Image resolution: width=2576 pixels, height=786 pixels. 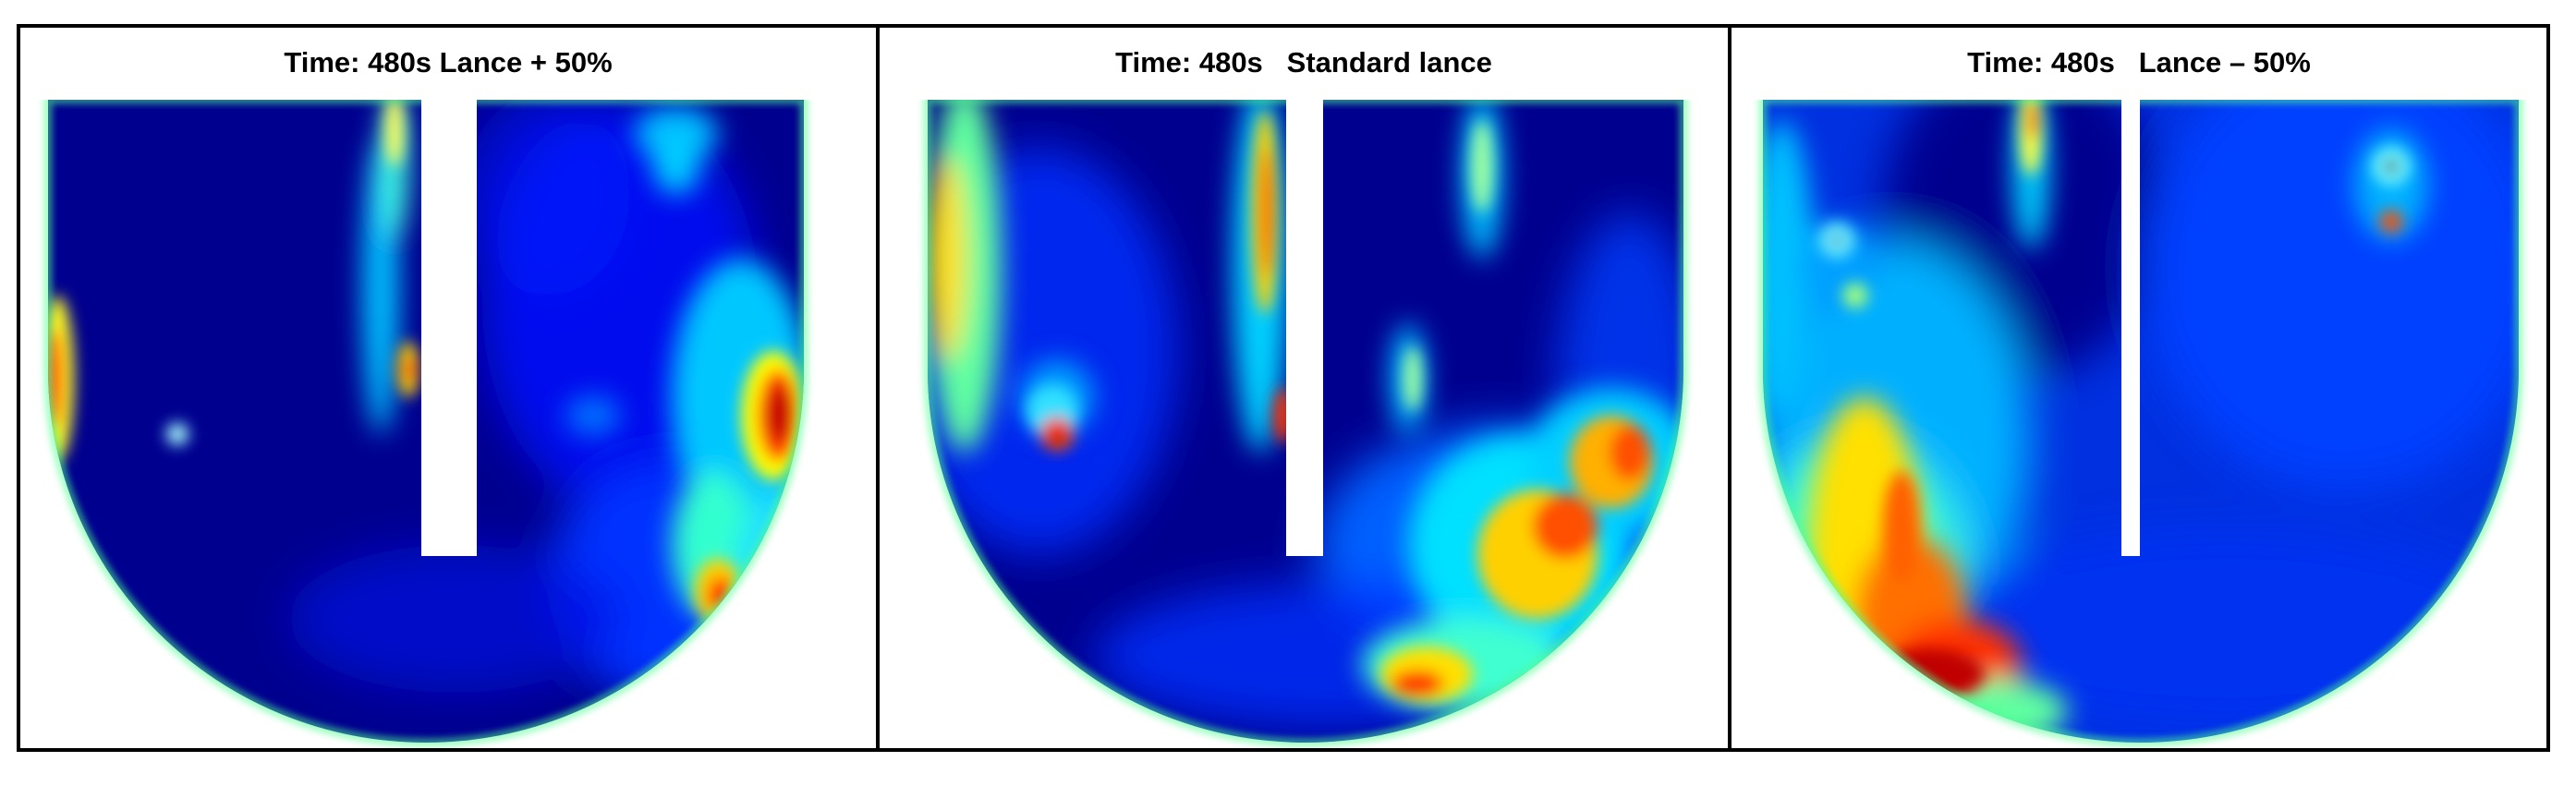 I want to click on panel-title: Time: 480s Standard lance, so click(x=1303, y=62).